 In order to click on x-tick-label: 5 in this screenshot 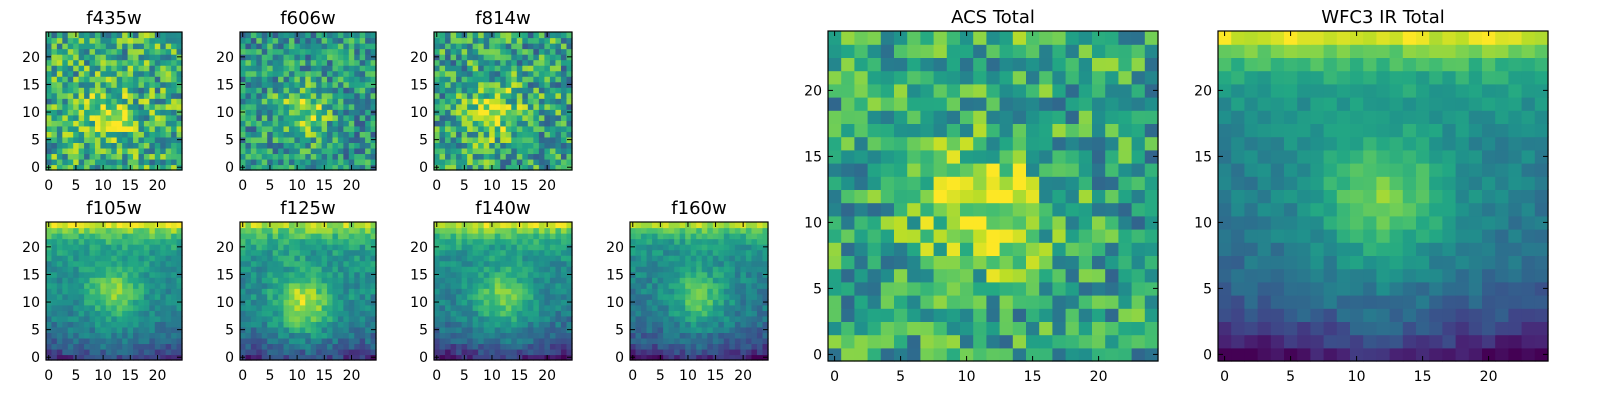, I will do `click(464, 186)`.